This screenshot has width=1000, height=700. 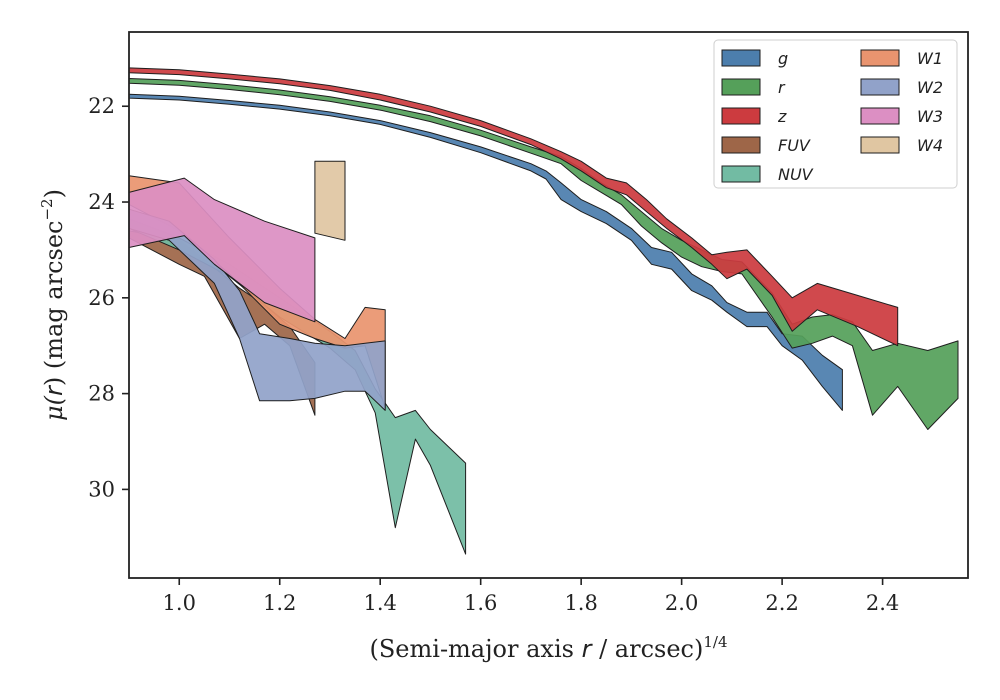 What do you see at coordinates (930, 116) in the screenshot?
I see `legend-label-W3: W3` at bounding box center [930, 116].